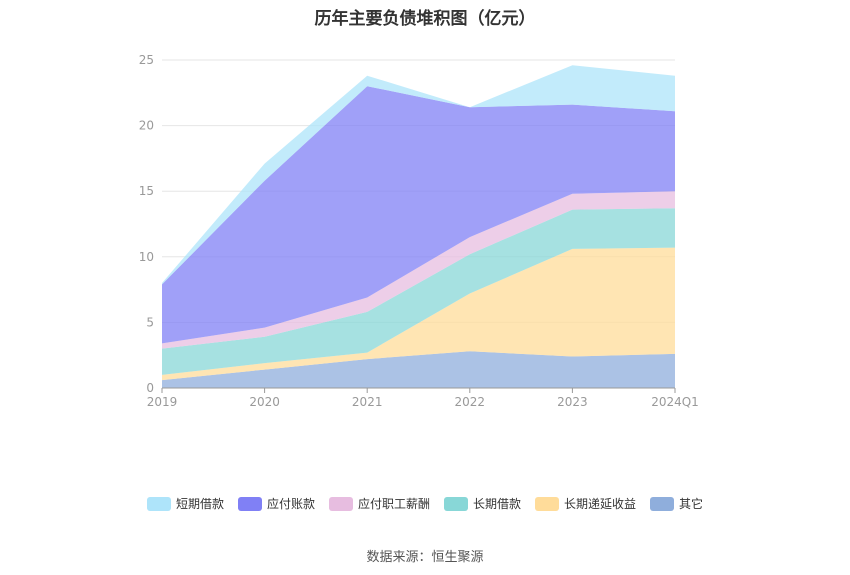  I want to click on y-tick-label: 0, so click(150, 388).